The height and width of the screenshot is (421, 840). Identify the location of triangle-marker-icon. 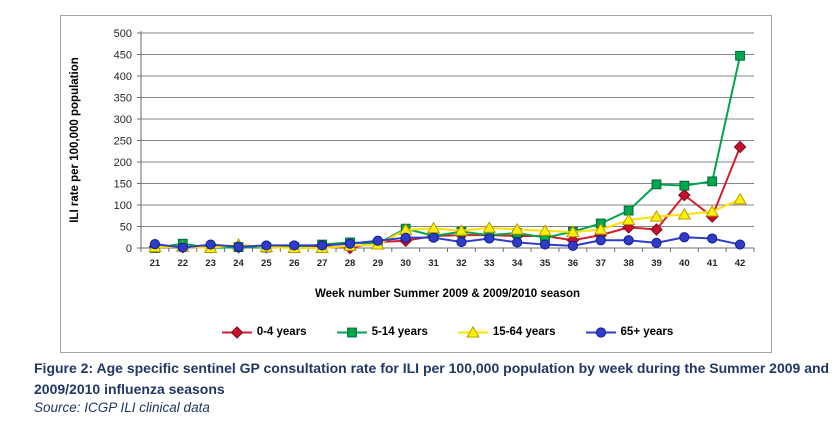
(472, 331).